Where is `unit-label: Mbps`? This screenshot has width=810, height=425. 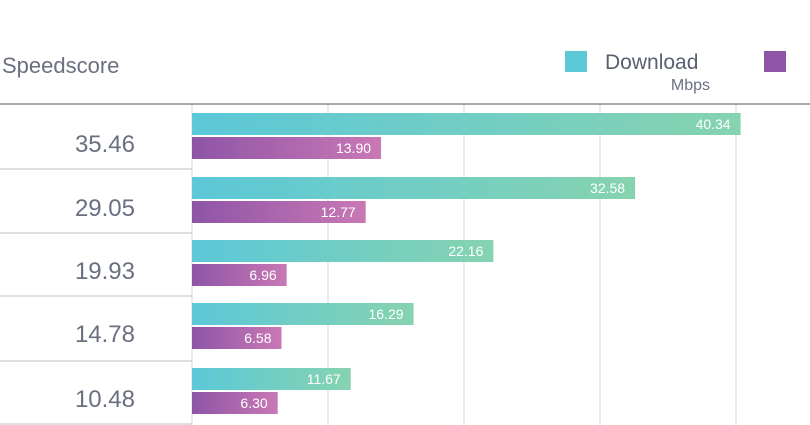 unit-label: Mbps is located at coordinates (690, 85).